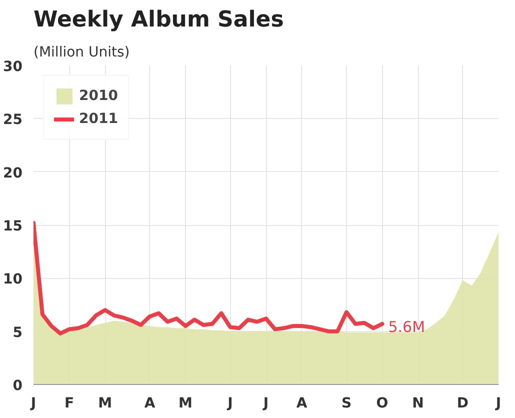 This screenshot has height=418, width=515. Describe the element at coordinates (82, 52) in the screenshot. I see `chart-subtitle: (Million Units)` at that location.